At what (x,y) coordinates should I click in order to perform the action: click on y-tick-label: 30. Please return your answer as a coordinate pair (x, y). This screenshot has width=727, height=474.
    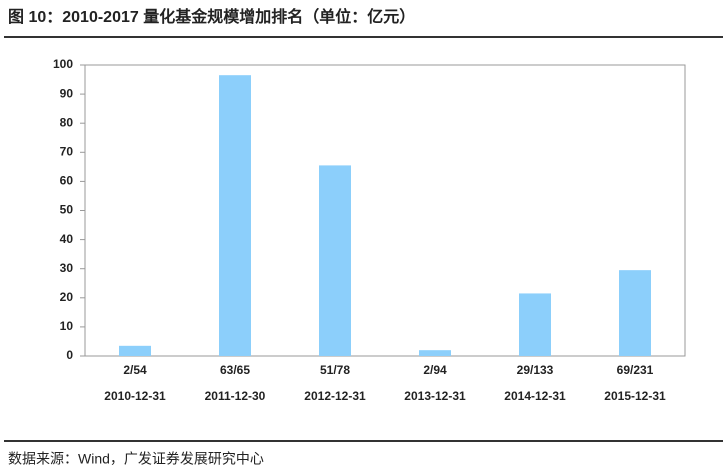
    Looking at the image, I should click on (67, 268).